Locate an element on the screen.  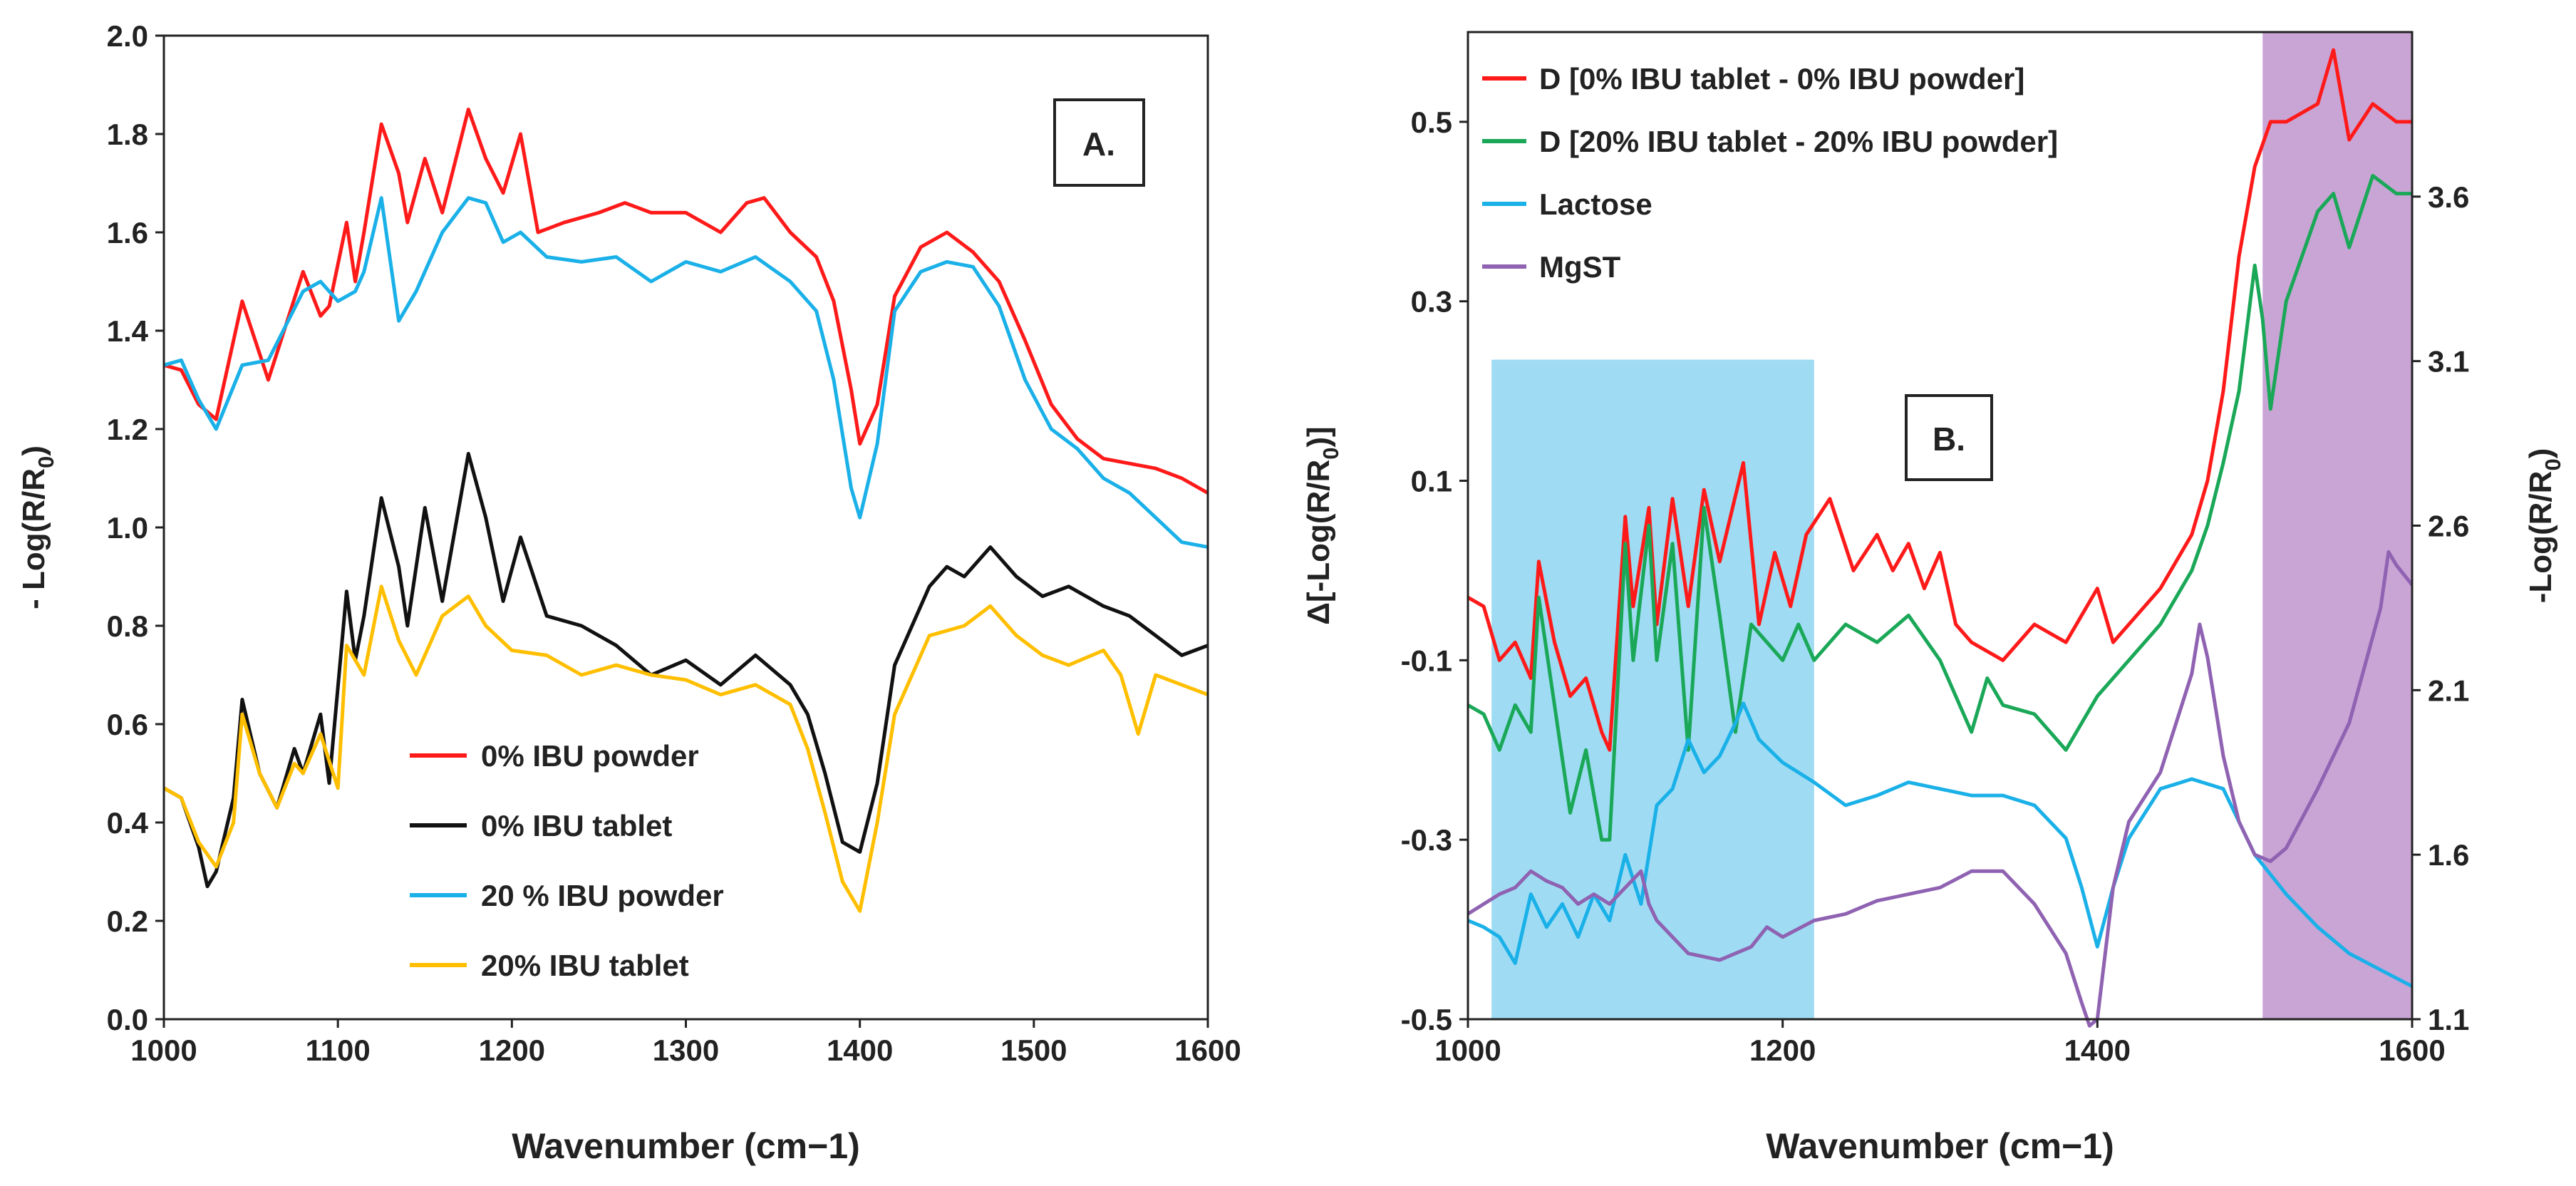
y-right-tick-label: 1.1 is located at coordinates (2449, 1019).